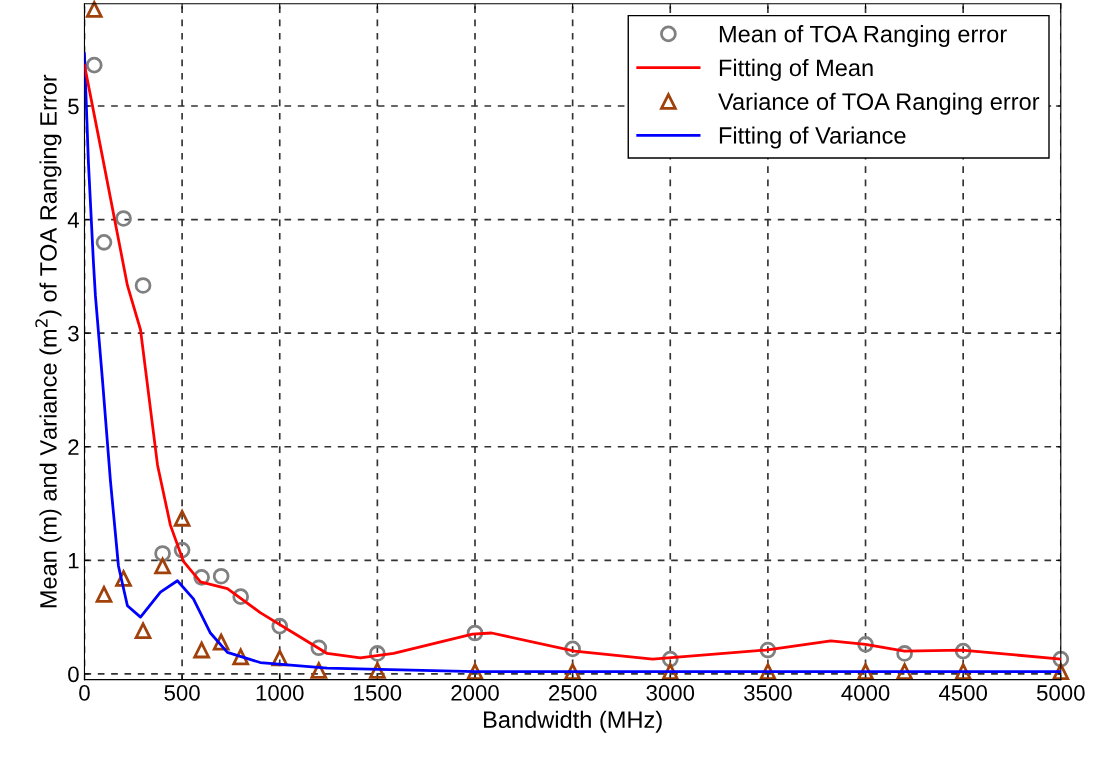 This screenshot has width=1097, height=761. What do you see at coordinates (573, 721) in the screenshot?
I see `x-axis-title: Bandwidth (MHz)` at bounding box center [573, 721].